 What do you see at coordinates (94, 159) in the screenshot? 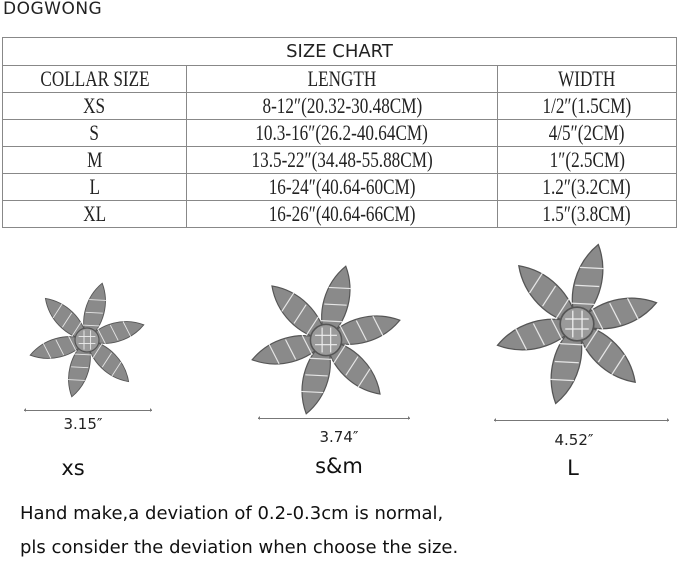
I see `cell-size: M` at bounding box center [94, 159].